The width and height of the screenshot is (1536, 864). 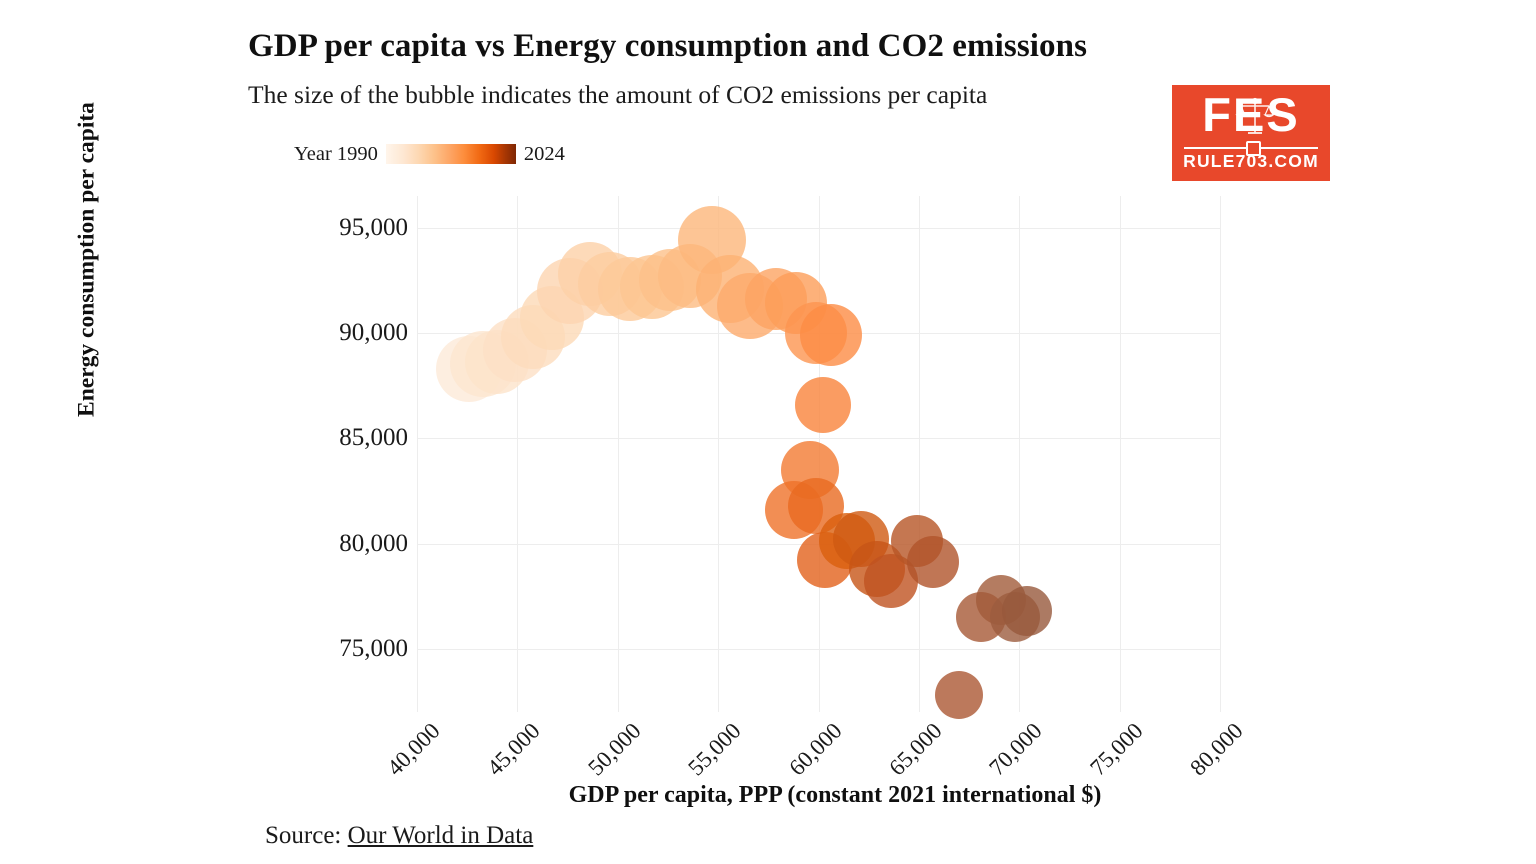 I want to click on x-axis-tick-label: 55,000, so click(x=714, y=749).